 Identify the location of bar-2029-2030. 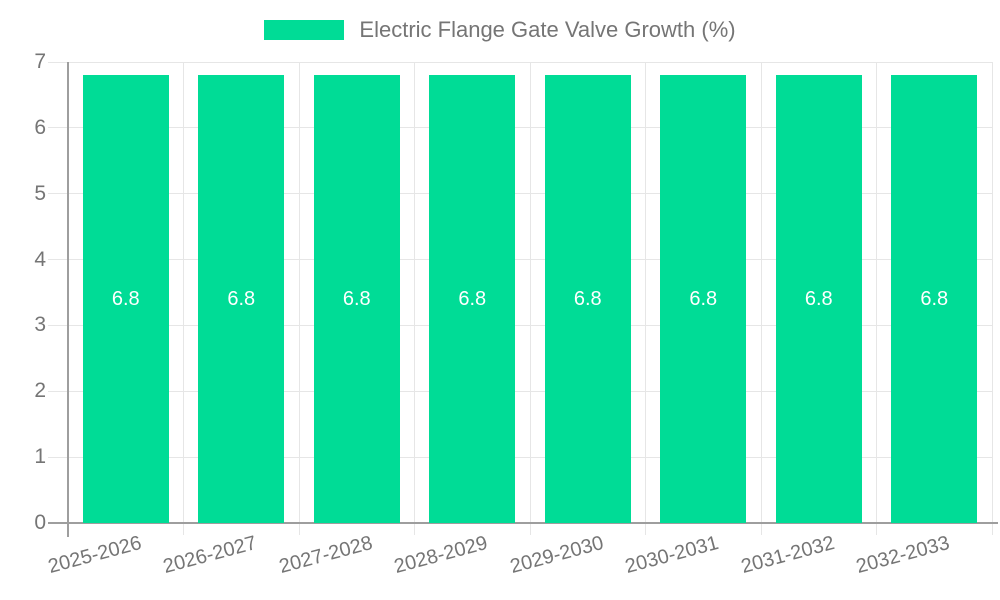
(587, 299).